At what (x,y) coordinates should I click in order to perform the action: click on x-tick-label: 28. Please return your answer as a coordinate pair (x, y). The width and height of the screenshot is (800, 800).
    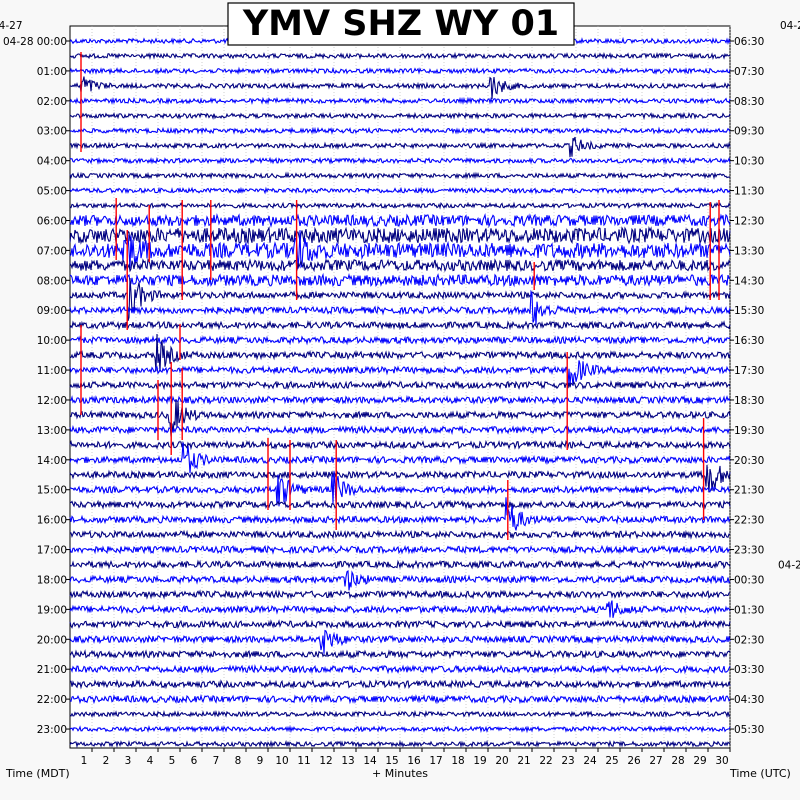
    Looking at the image, I should click on (677, 761).